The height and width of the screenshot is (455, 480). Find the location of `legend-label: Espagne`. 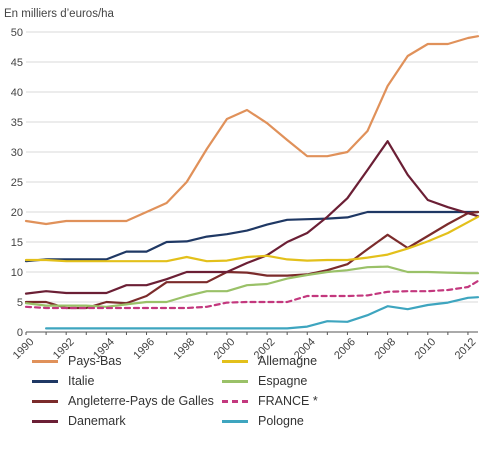

legend-label: Espagne is located at coordinates (283, 381).